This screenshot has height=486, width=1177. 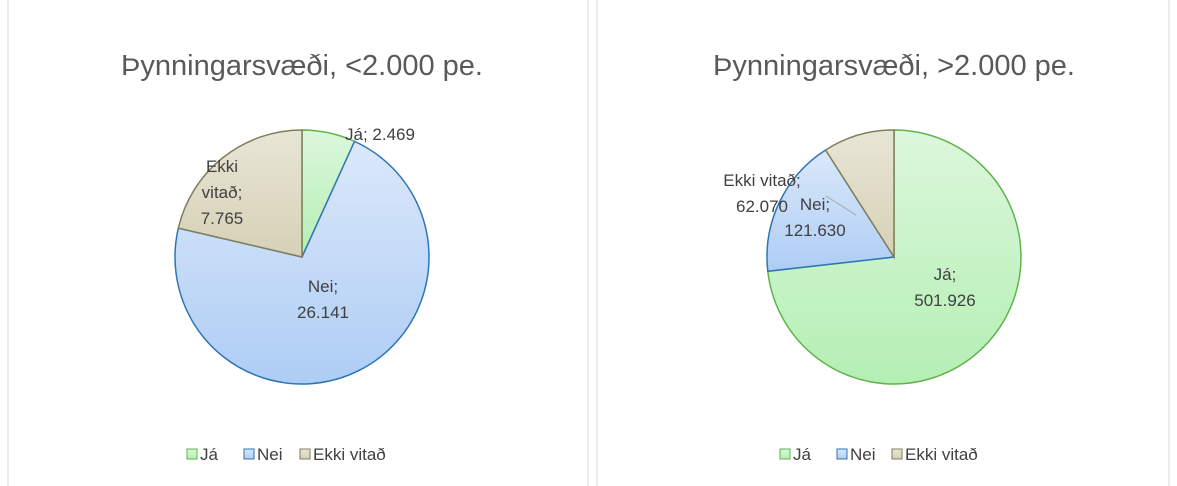 What do you see at coordinates (944, 287) in the screenshot?
I see `data-label: Já; 501.926` at bounding box center [944, 287].